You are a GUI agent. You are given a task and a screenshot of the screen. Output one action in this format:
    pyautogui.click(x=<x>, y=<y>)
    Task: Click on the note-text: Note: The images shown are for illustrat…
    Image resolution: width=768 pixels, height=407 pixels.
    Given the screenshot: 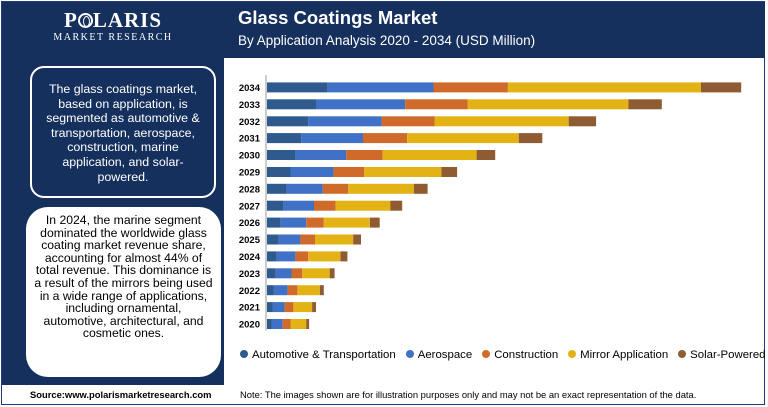 What is the action you would take?
    pyautogui.click(x=468, y=394)
    